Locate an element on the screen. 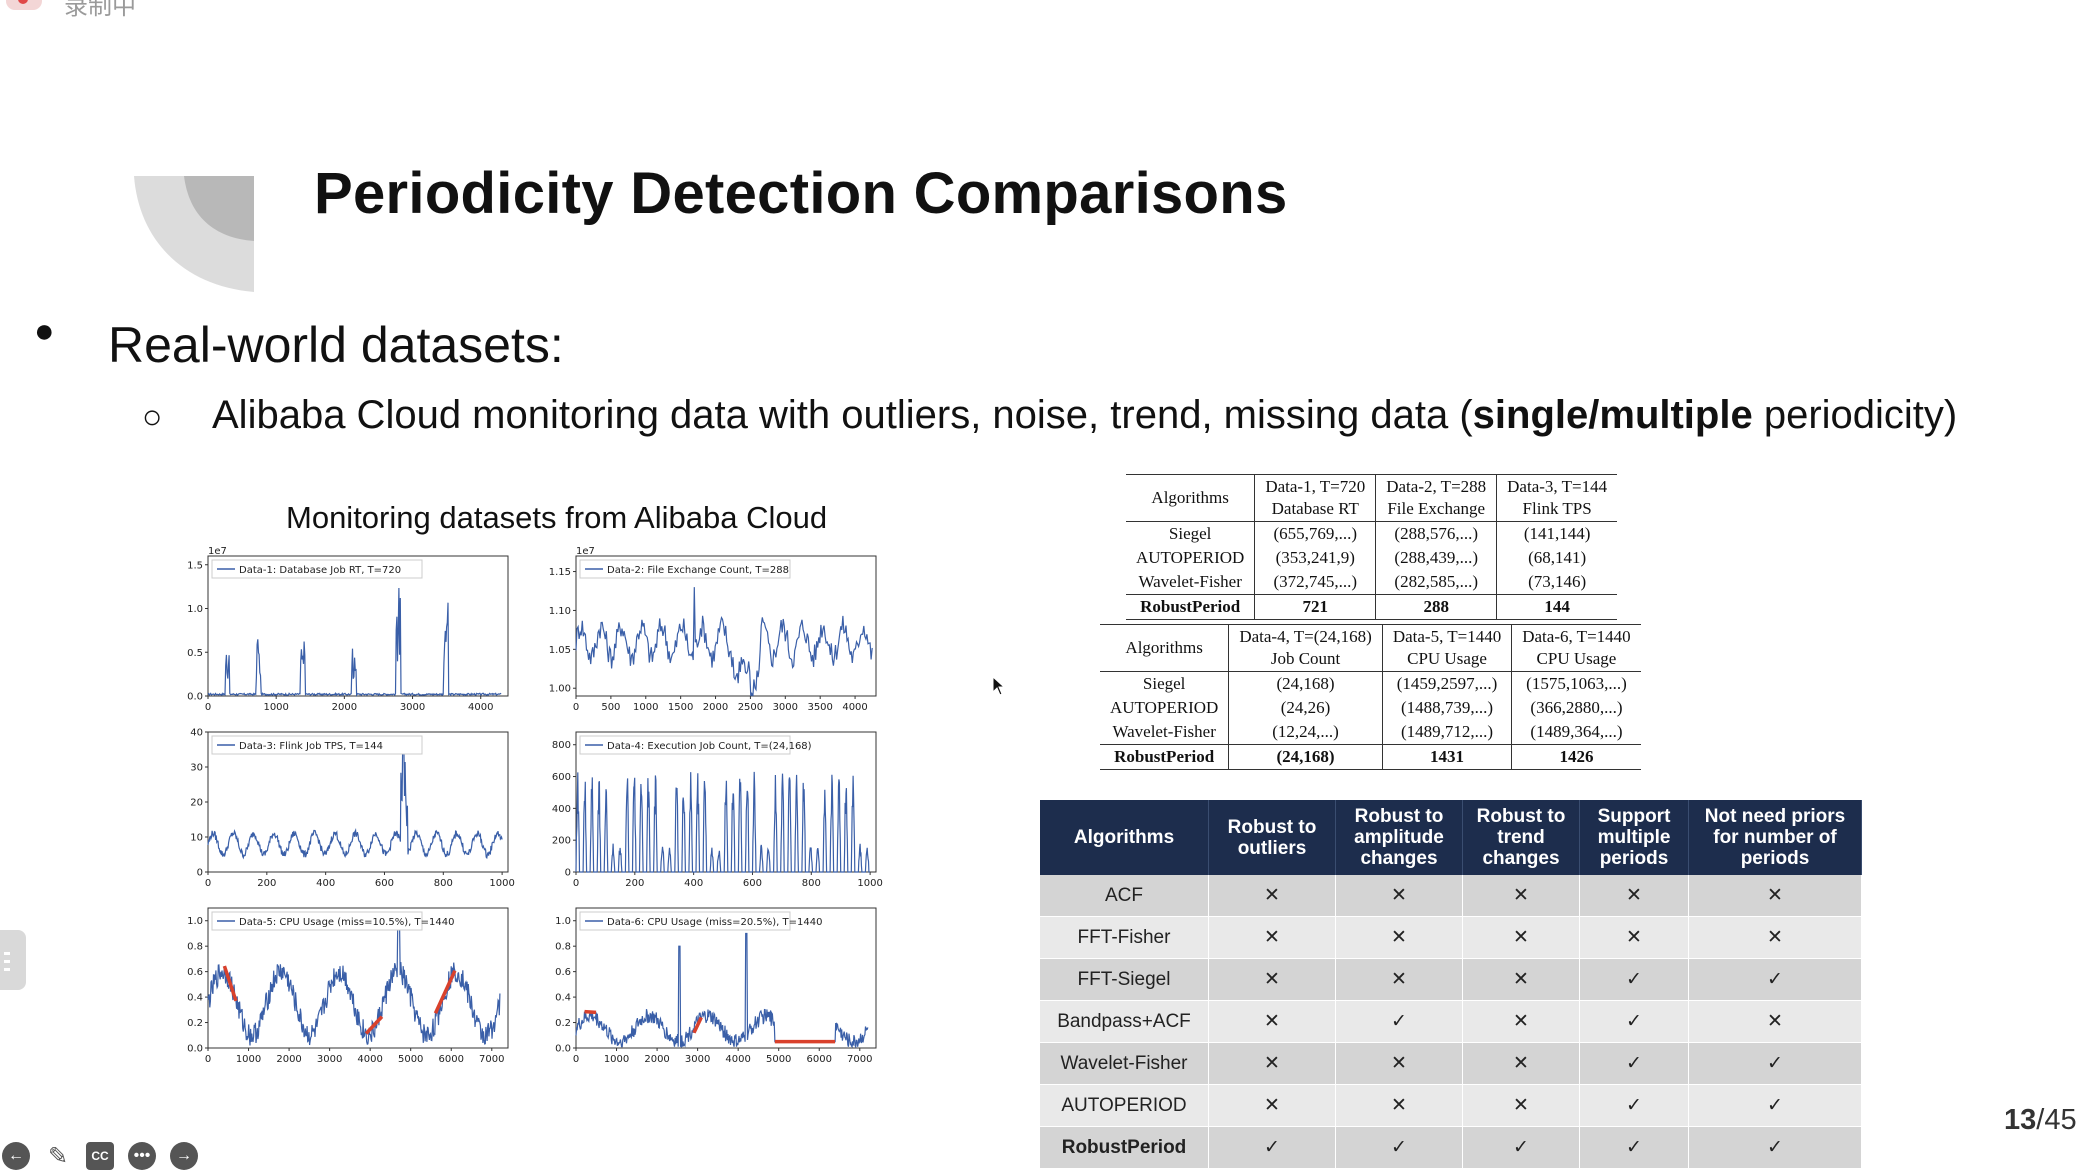 The image size is (2088, 1174). legend-label: Data-1: Database Job RT, T=720 is located at coordinates (320, 570).